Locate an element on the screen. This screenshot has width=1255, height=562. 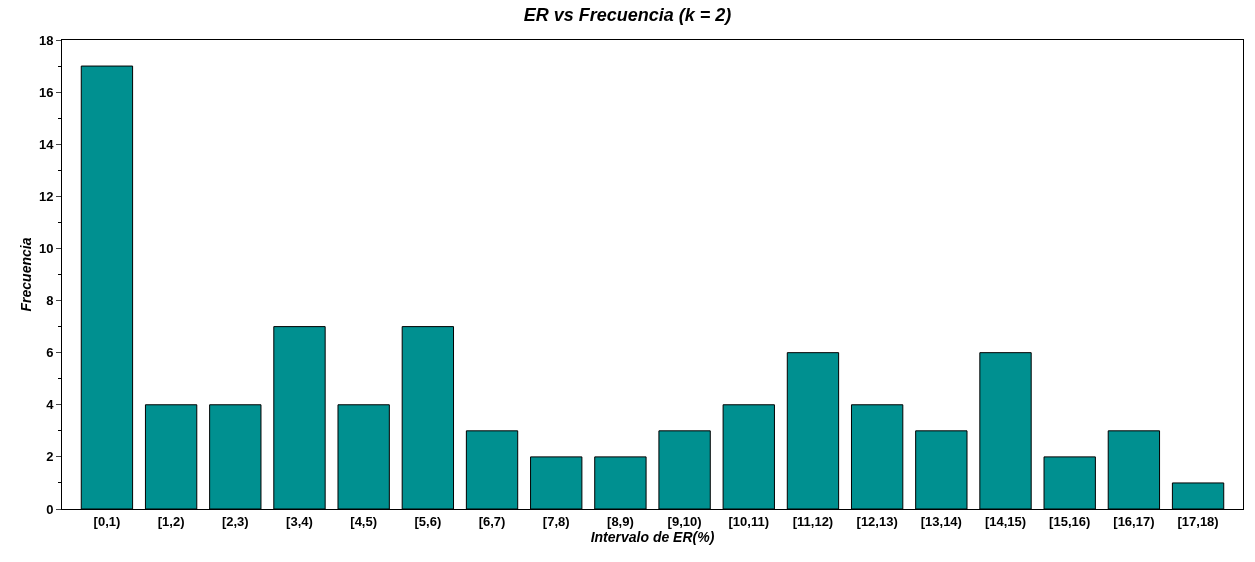
x-tick-label: [9,10) is located at coordinates (684, 521).